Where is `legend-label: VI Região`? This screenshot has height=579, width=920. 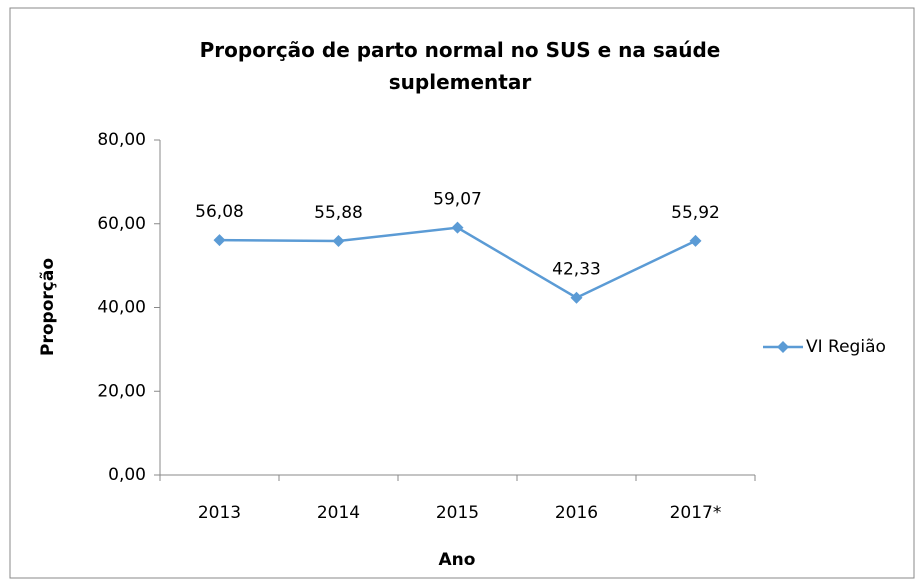 legend-label: VI Região is located at coordinates (846, 347).